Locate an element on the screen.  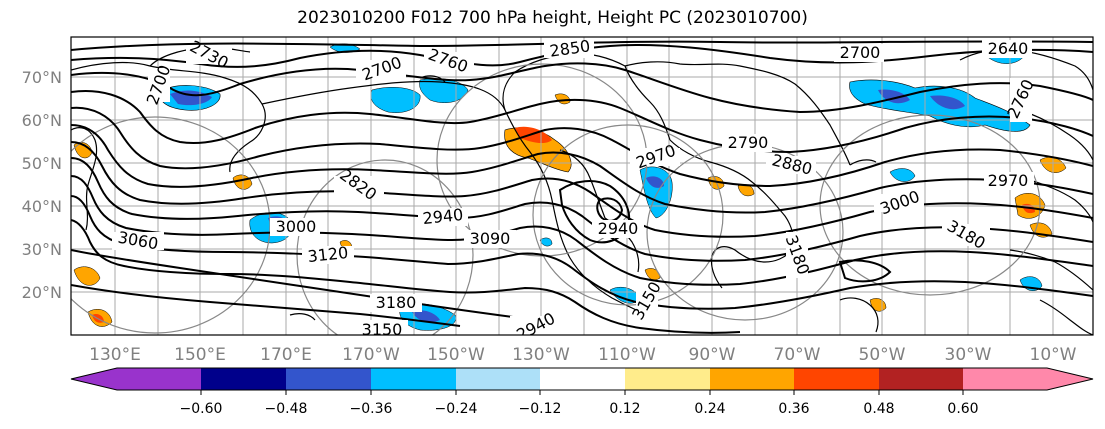
svg-text: 3120 is located at coordinates (328, 254).